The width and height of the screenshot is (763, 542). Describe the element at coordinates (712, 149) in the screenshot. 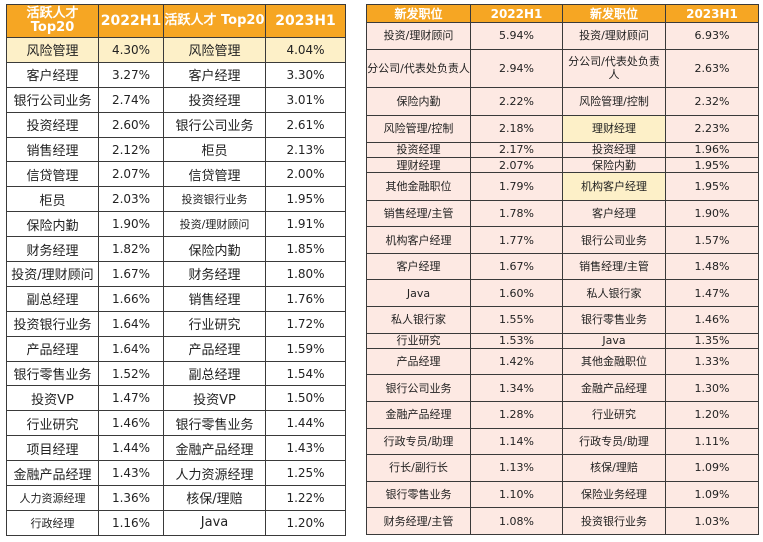

I see `share-2023: 1.96%` at that location.